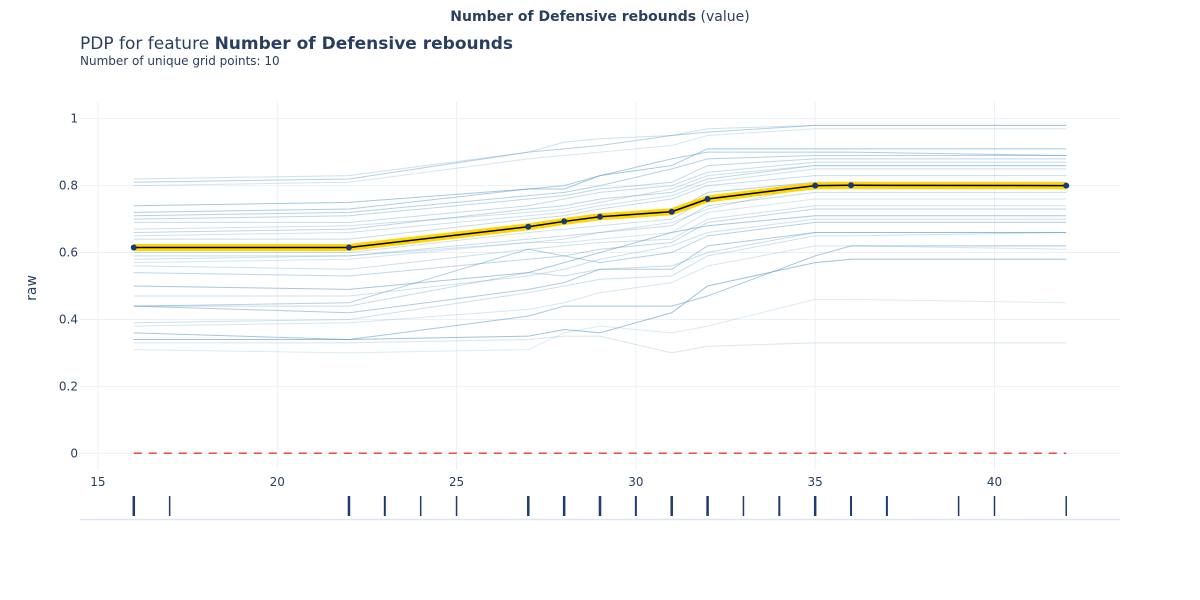 This screenshot has height=600, width=1200. I want to click on feature-name: Number of Defensive rebounds, so click(573, 17).